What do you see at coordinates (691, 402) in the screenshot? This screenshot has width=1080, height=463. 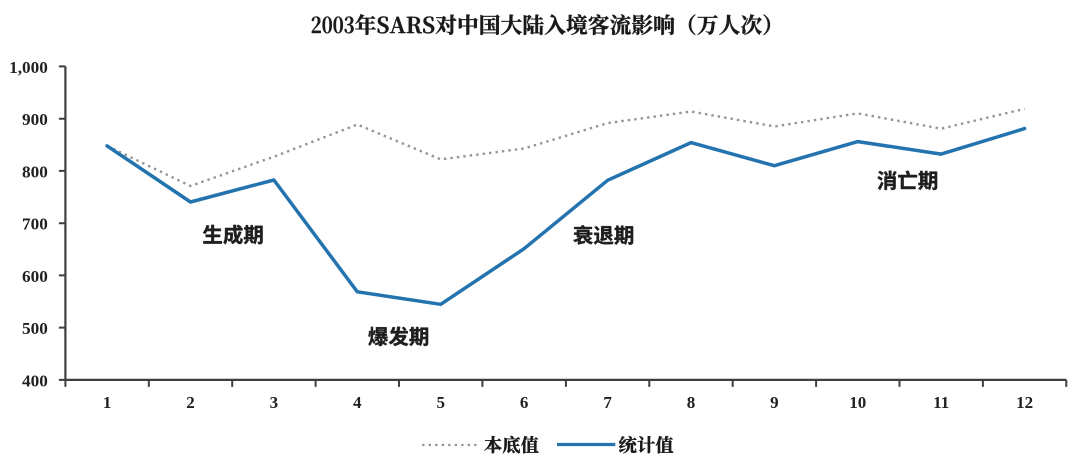 I see `svg-text: 8` at bounding box center [691, 402].